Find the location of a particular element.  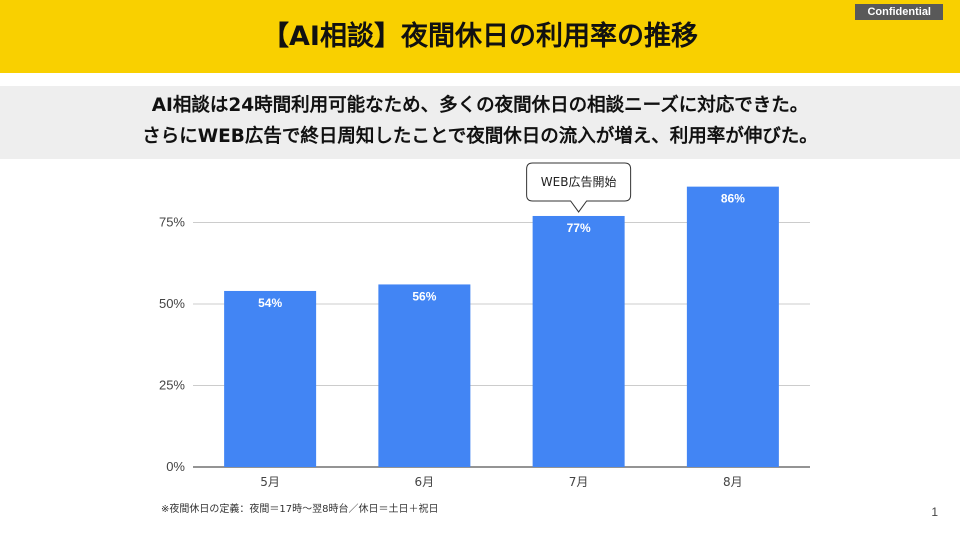

callout-bubble is located at coordinates (579, 187).